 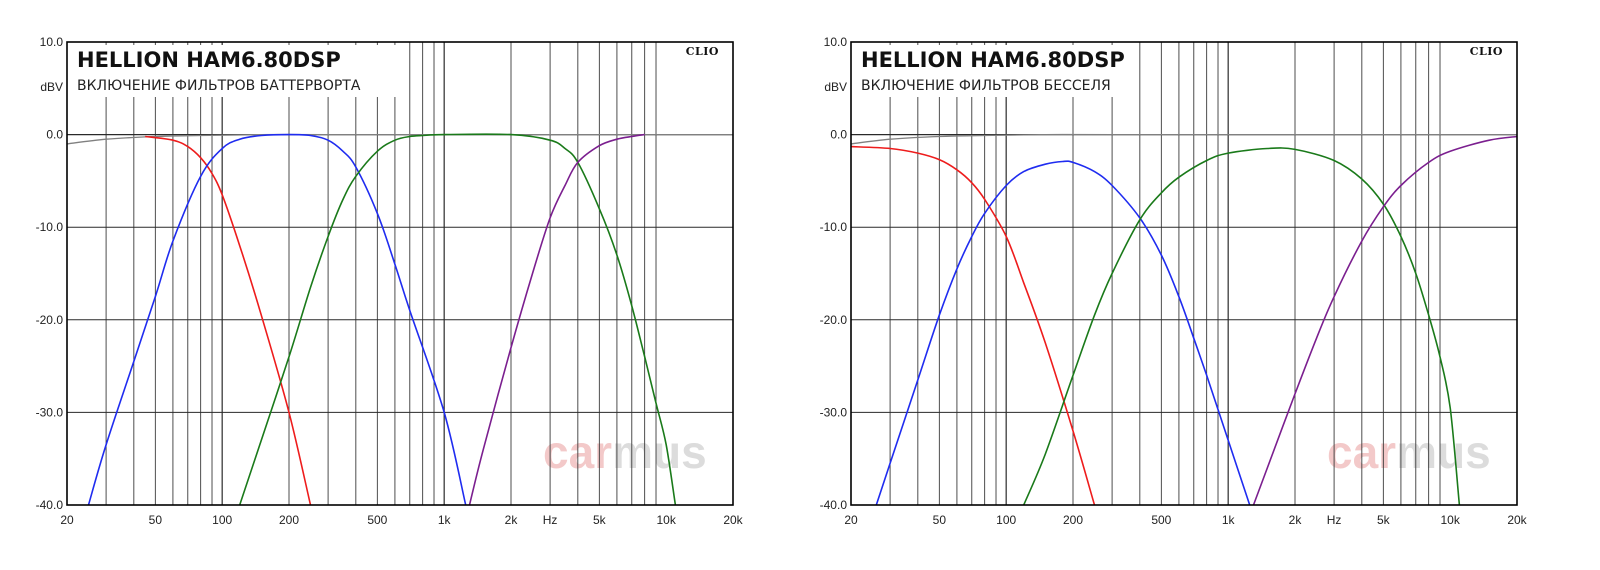 What do you see at coordinates (219, 86) in the screenshot?
I see `chart-subtitle: ВКЛЮЧЕНИЕ ФИЛЬТРОВ БАТТЕРВОРТА` at bounding box center [219, 86].